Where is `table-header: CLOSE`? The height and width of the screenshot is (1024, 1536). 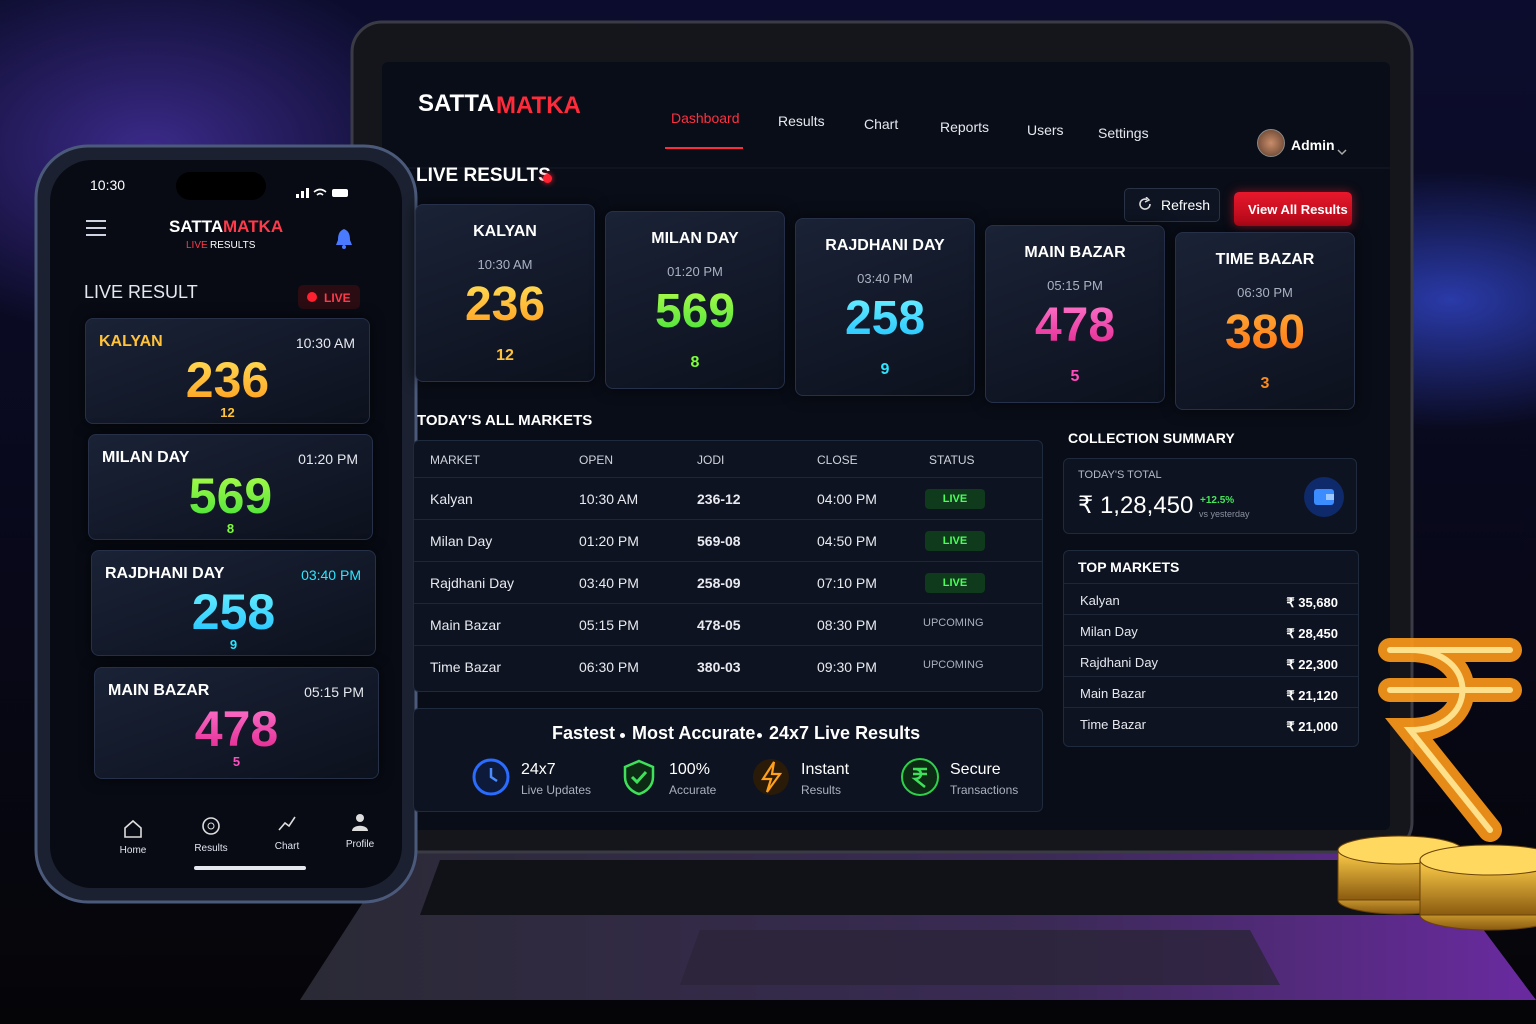 table-header: CLOSE is located at coordinates (837, 460).